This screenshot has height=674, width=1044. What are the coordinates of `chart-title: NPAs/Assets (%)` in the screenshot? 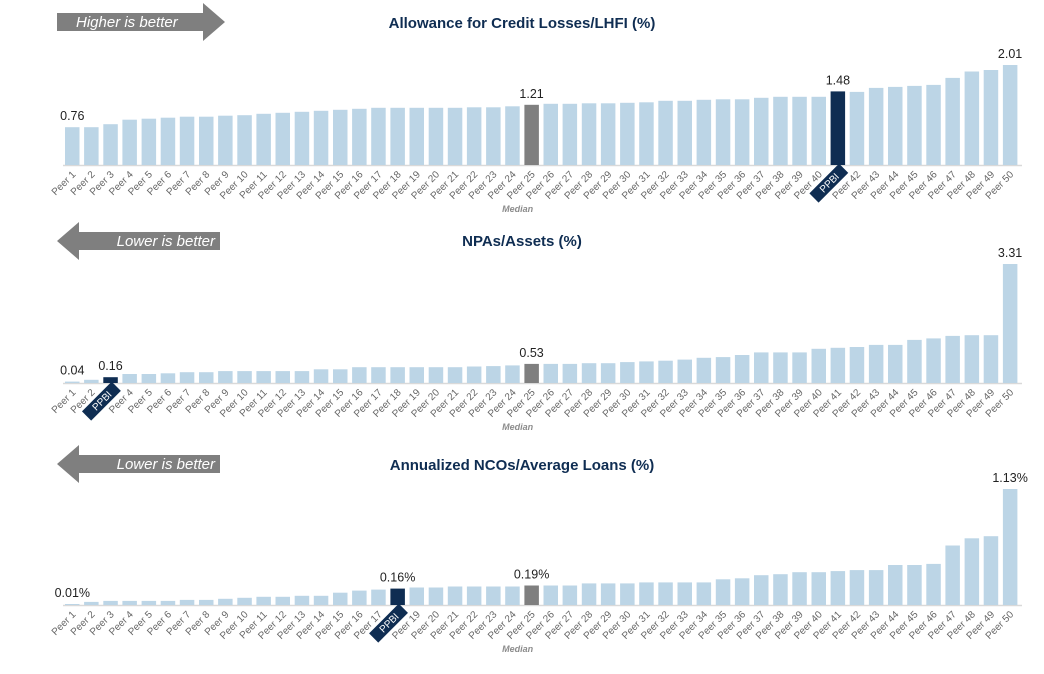 It's located at (522, 241).